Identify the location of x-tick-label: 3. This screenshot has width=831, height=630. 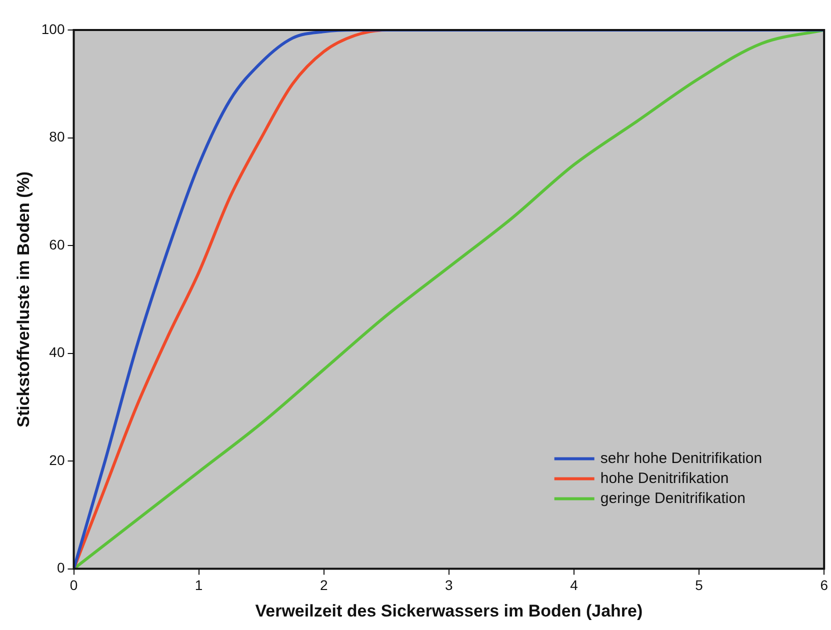
(449, 585).